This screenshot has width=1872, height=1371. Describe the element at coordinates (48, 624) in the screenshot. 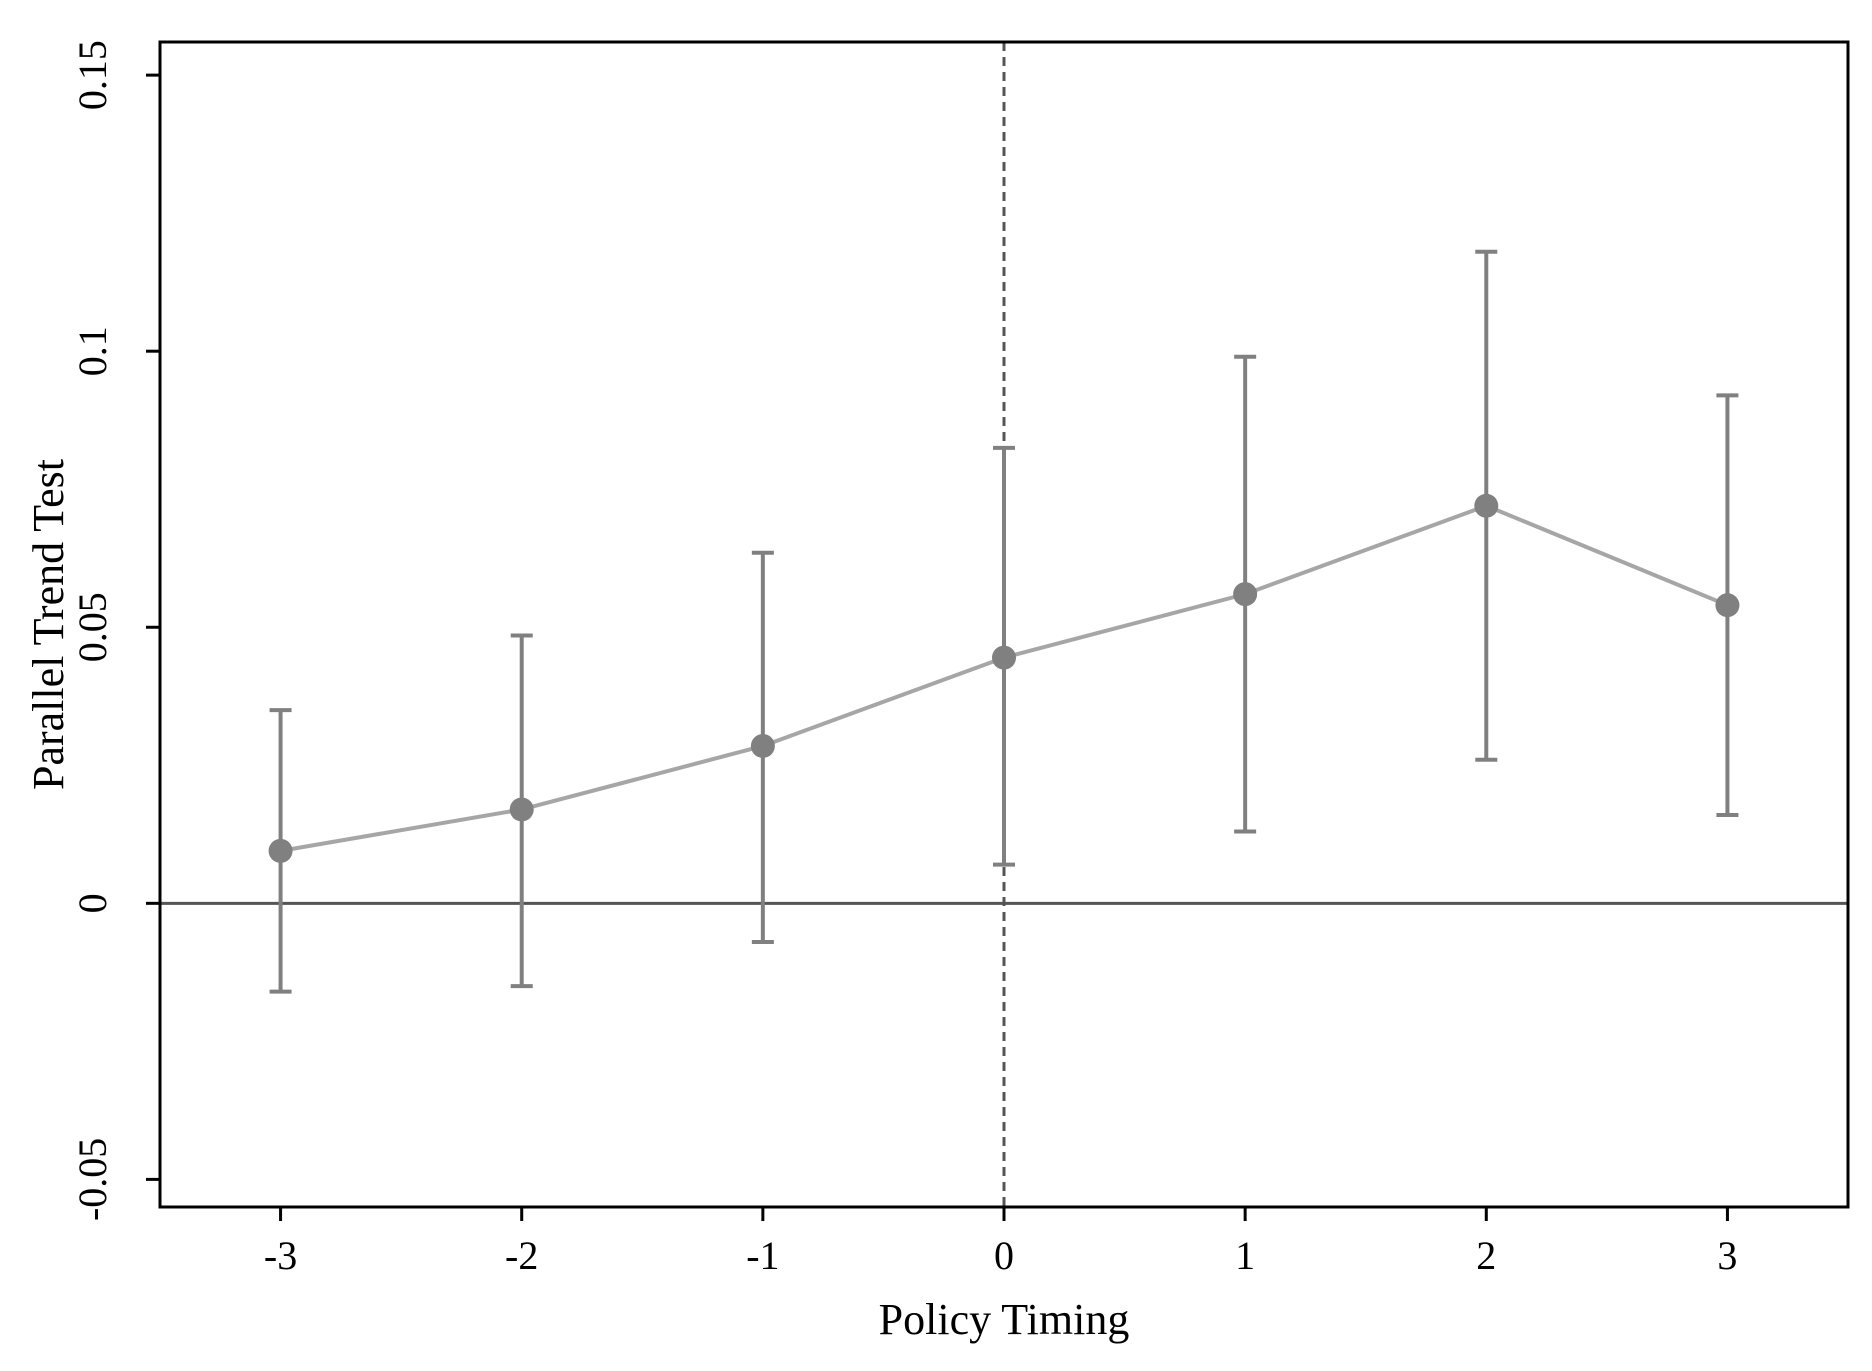

I see `y-axis-title: Parallel Trend Test` at that location.